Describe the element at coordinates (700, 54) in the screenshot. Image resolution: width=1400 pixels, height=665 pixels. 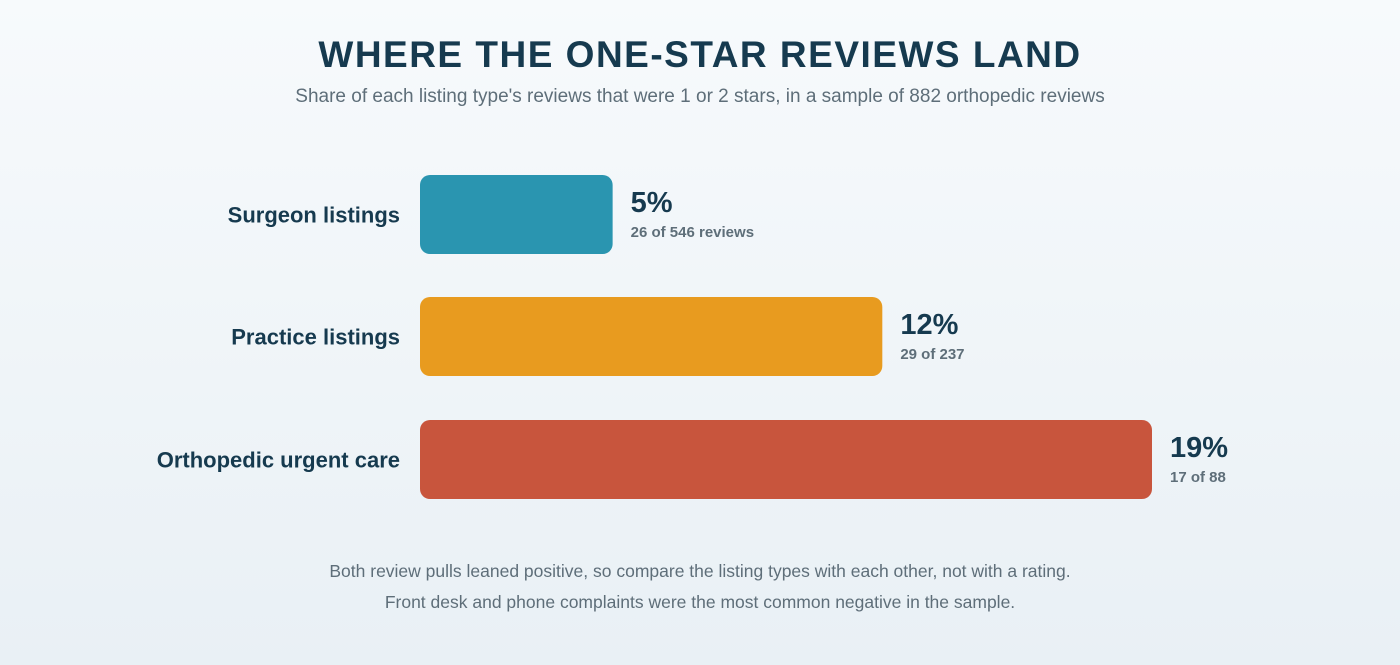
I see `chart-title: WHERE THE ONE-STAR REVIEWS LAND` at that location.